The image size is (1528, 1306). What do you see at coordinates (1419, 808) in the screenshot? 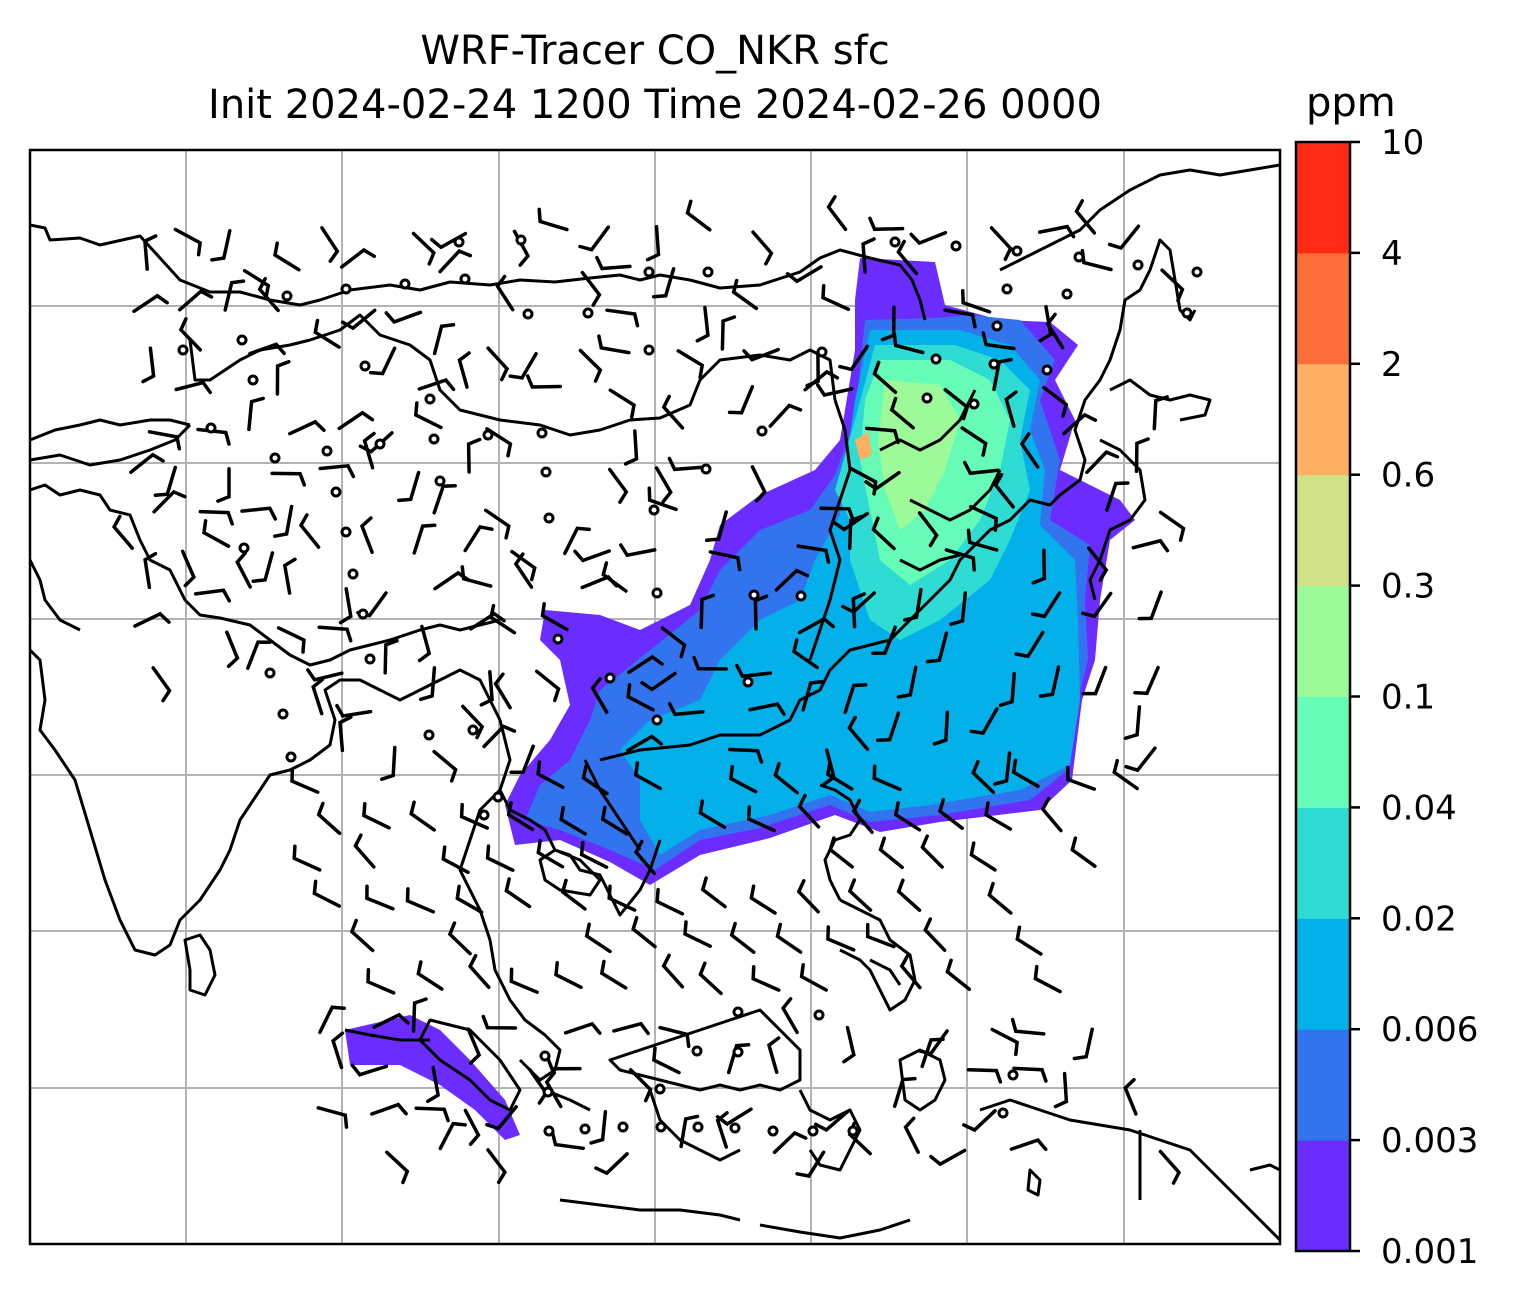
I see `colorbar-tick-label: 0.04` at bounding box center [1419, 808].